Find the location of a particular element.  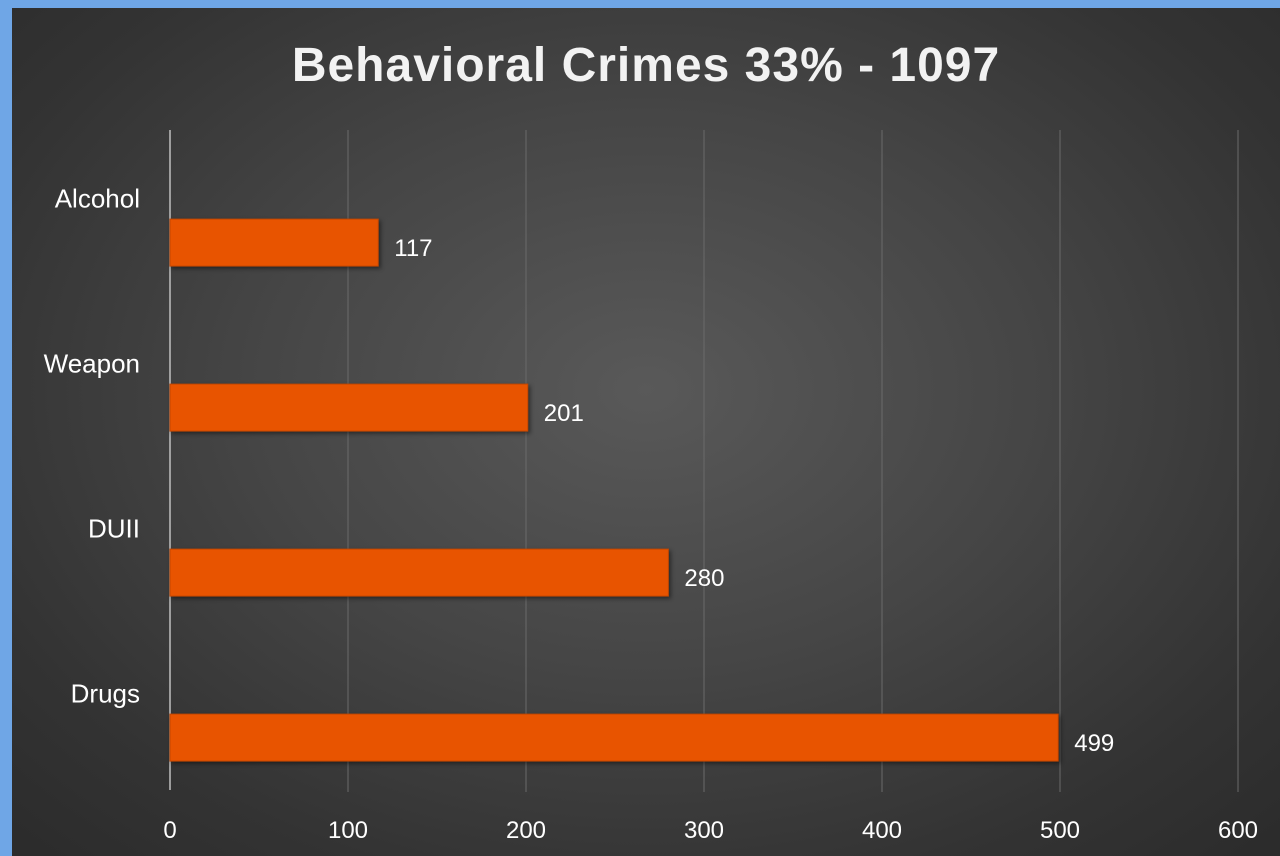

tick-layer: 0 100 200 300 400 500 600 is located at coordinates (710, 830).